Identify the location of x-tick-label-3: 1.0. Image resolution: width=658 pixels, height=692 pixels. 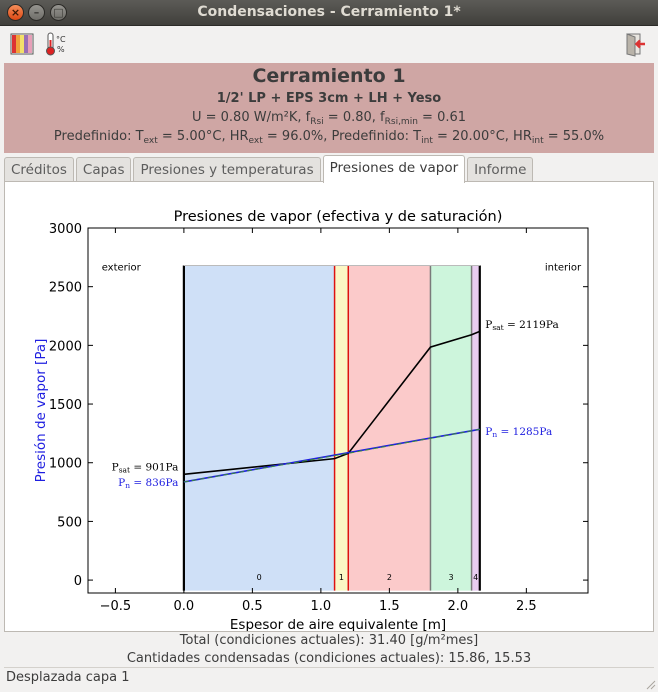
(321, 606).